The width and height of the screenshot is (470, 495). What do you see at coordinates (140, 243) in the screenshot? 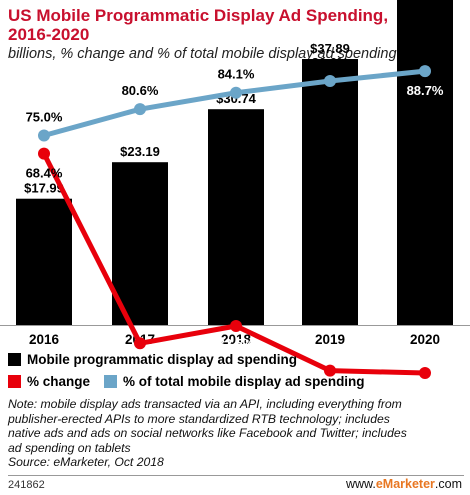
I see `bar-2017` at bounding box center [140, 243].